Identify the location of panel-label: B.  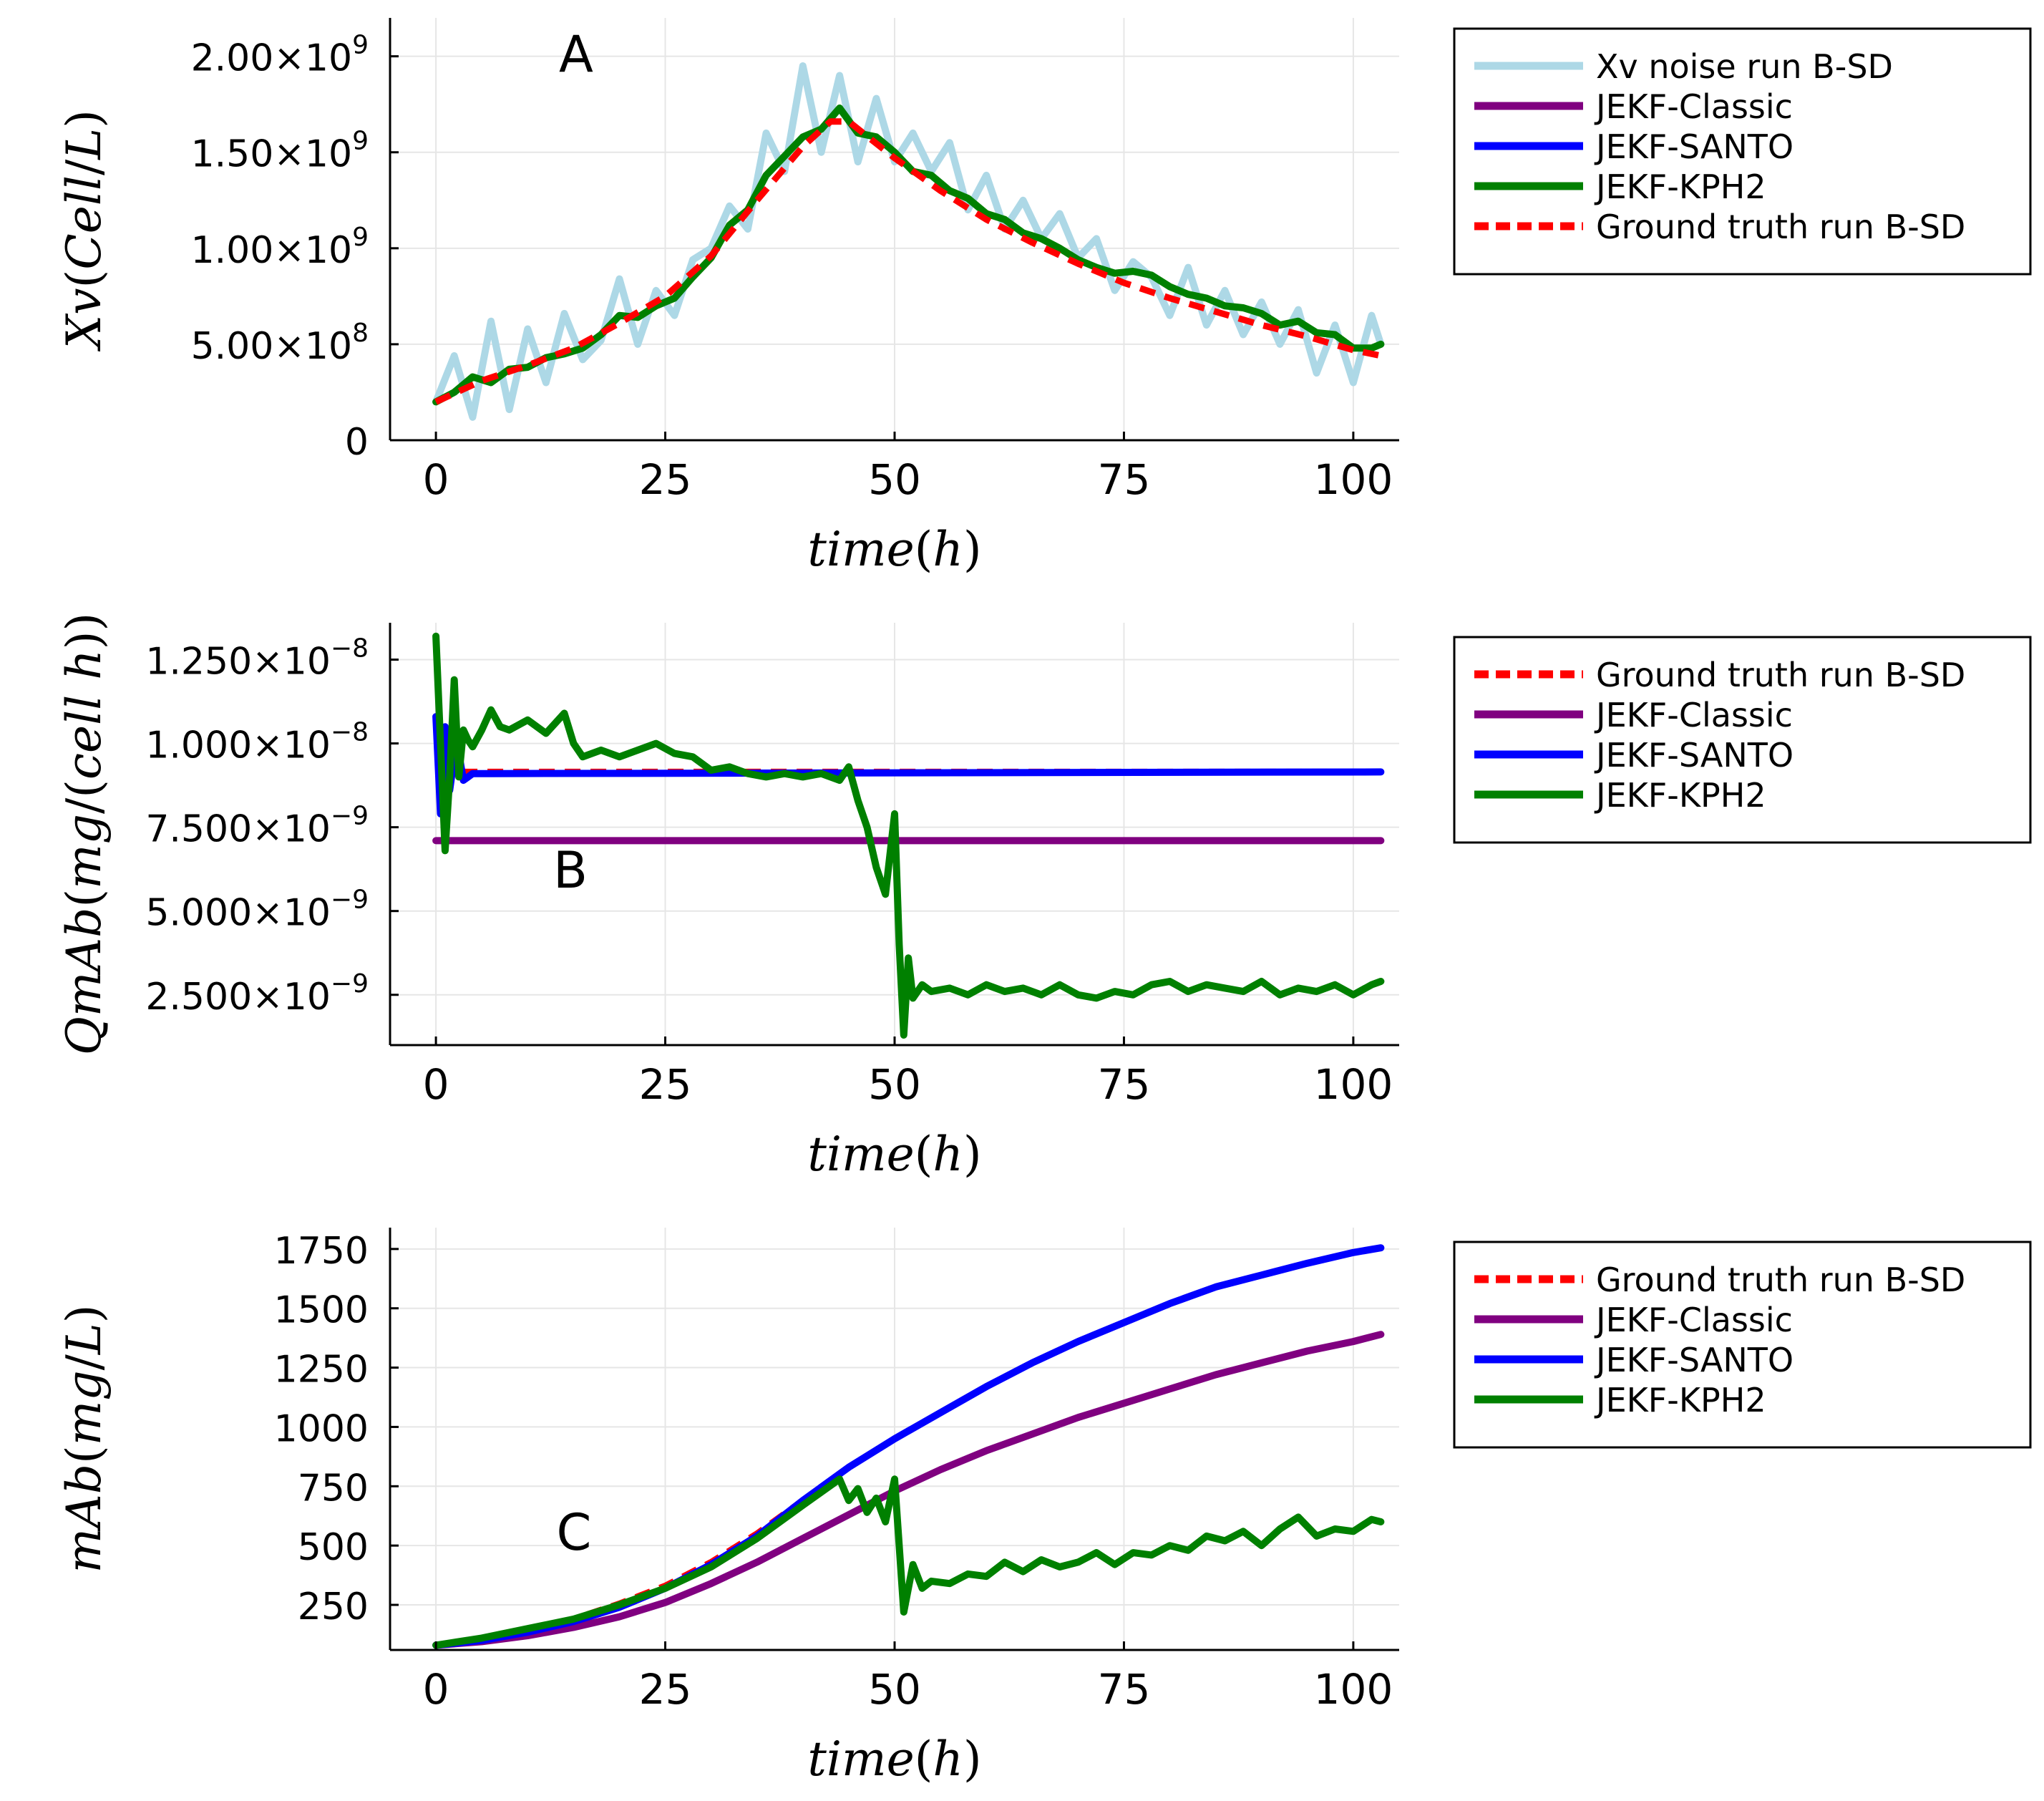
(570, 870).